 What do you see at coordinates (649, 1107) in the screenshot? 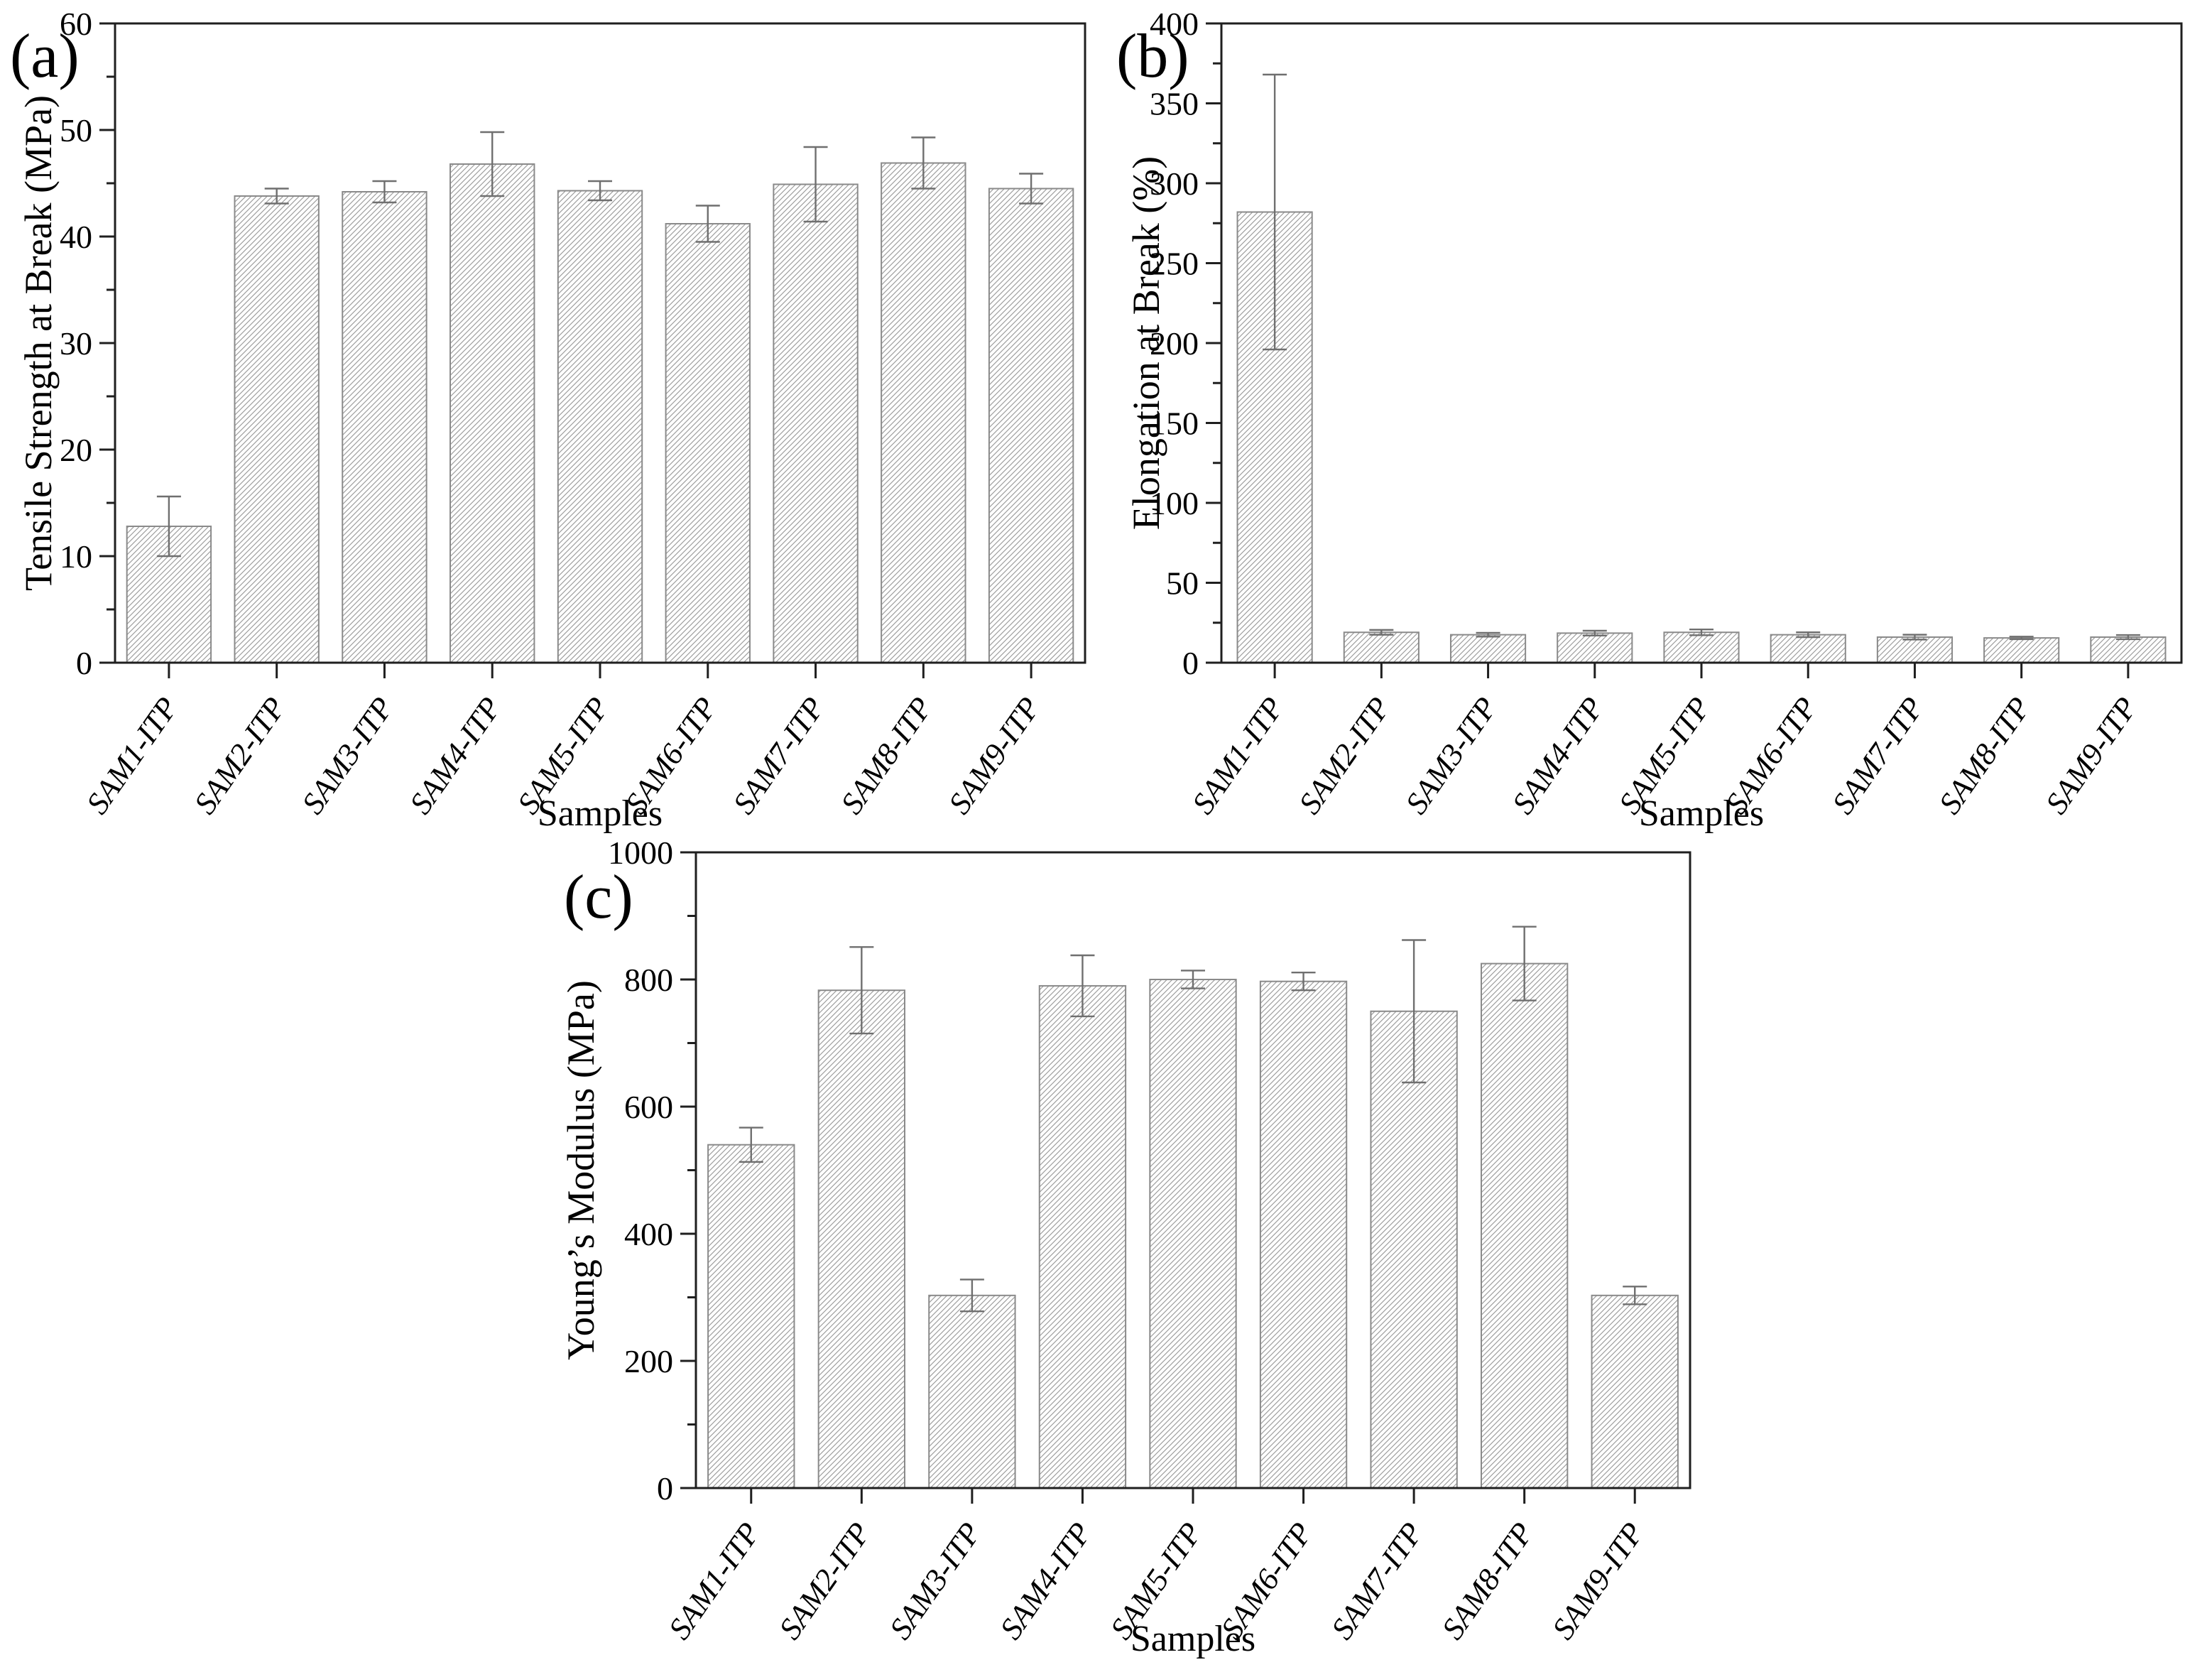
I see `y-tick-label: 600` at bounding box center [649, 1107].